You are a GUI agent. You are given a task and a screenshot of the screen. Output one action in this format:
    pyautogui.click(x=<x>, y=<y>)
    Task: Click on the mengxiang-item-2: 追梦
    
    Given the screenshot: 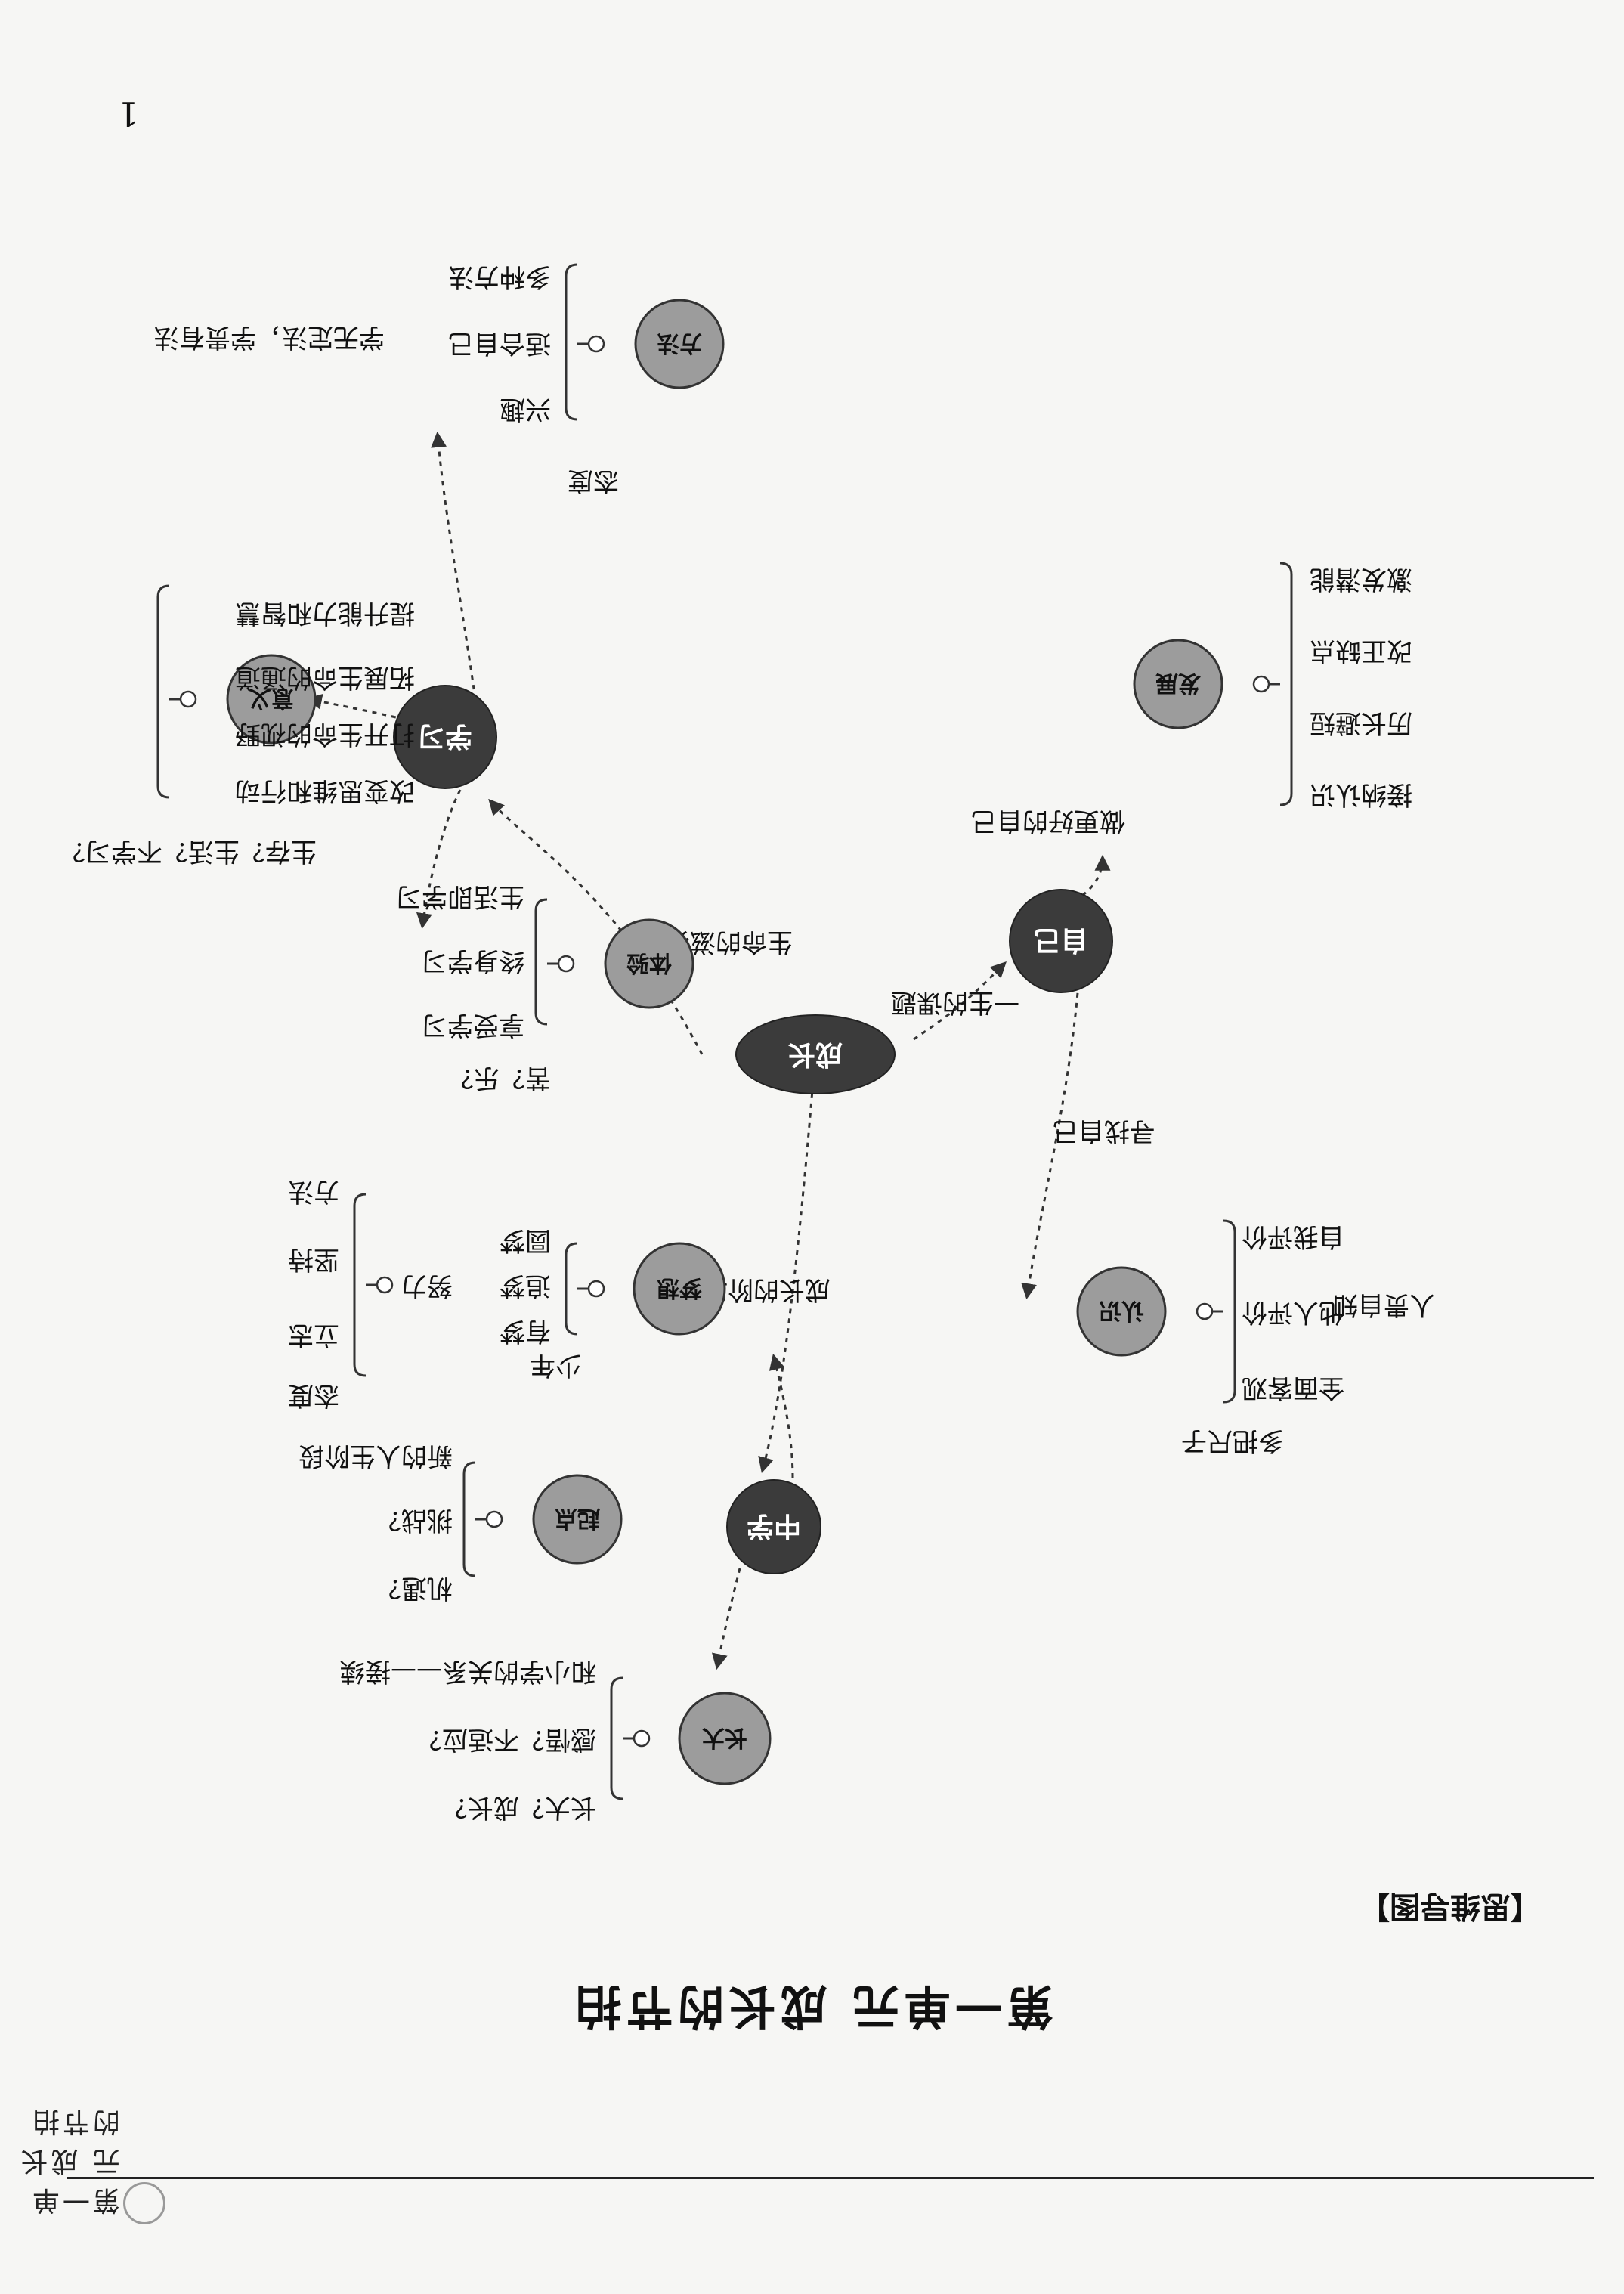 What is the action you would take?
    pyautogui.click(x=525, y=1286)
    